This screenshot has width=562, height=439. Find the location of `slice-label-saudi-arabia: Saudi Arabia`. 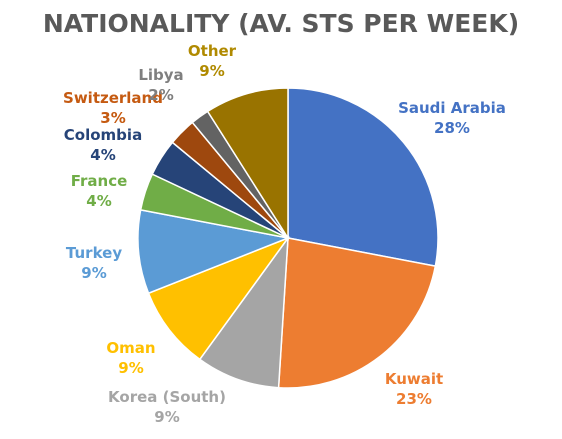

slice-label-saudi-arabia: Saudi Arabia is located at coordinates (452, 108).